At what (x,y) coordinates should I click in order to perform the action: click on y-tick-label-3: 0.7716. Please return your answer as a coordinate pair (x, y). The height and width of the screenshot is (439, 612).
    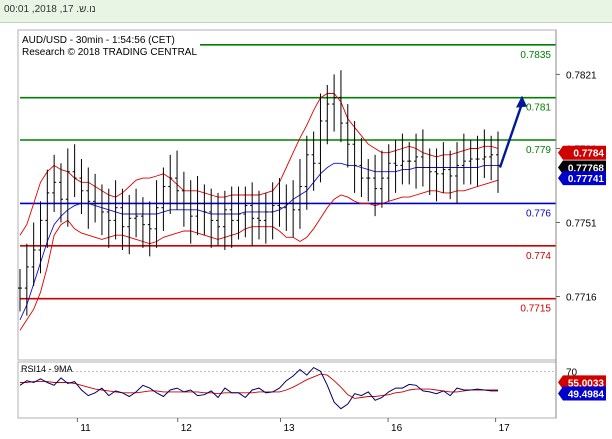
    Looking at the image, I should click on (581, 298).